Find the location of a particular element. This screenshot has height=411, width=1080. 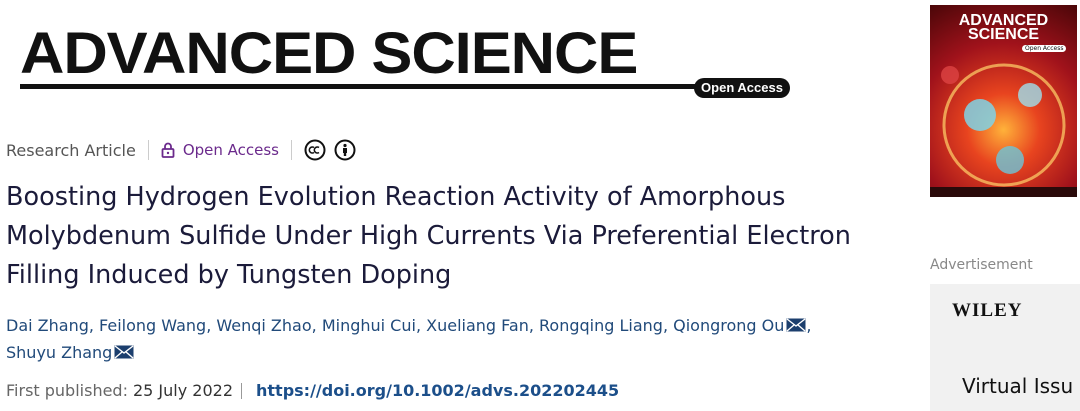

author-name: Dai Zhang is located at coordinates (47, 325).